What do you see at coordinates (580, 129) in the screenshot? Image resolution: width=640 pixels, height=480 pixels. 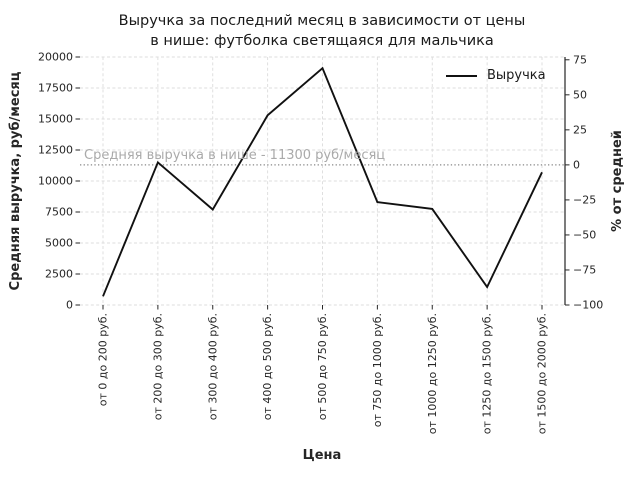 I see `y-tick-label-right: 25` at bounding box center [580, 129].